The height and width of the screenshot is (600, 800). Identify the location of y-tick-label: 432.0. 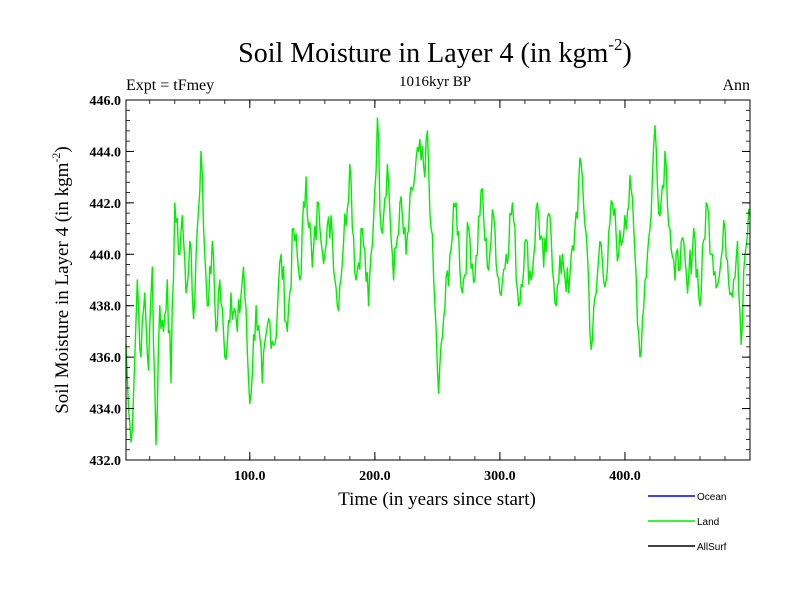
(106, 461).